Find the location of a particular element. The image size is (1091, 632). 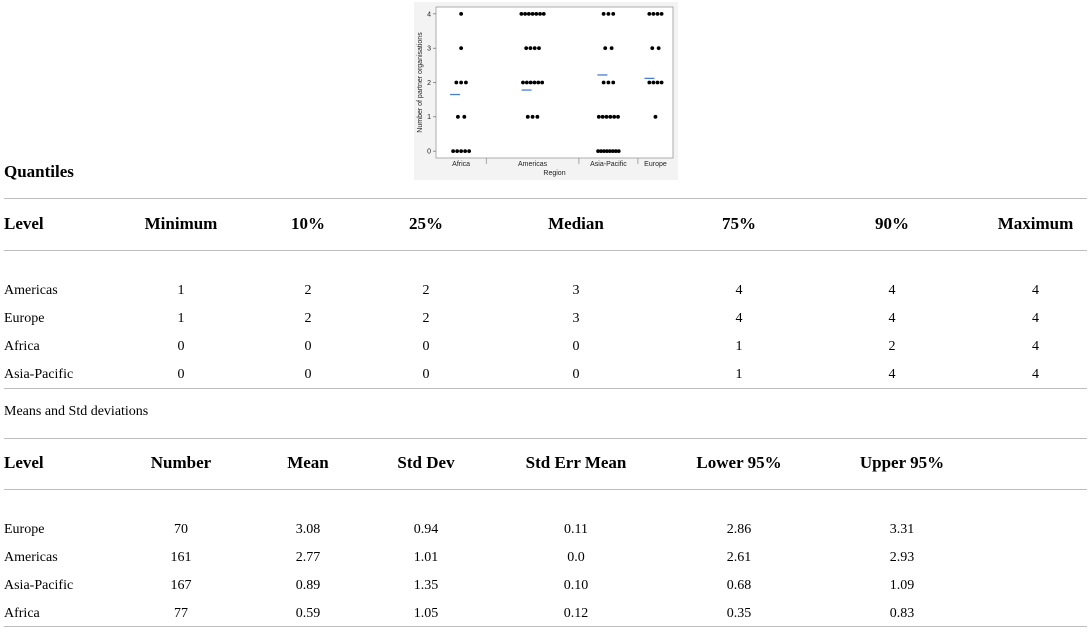

quantiles-bottom-rule is located at coordinates (545, 388).